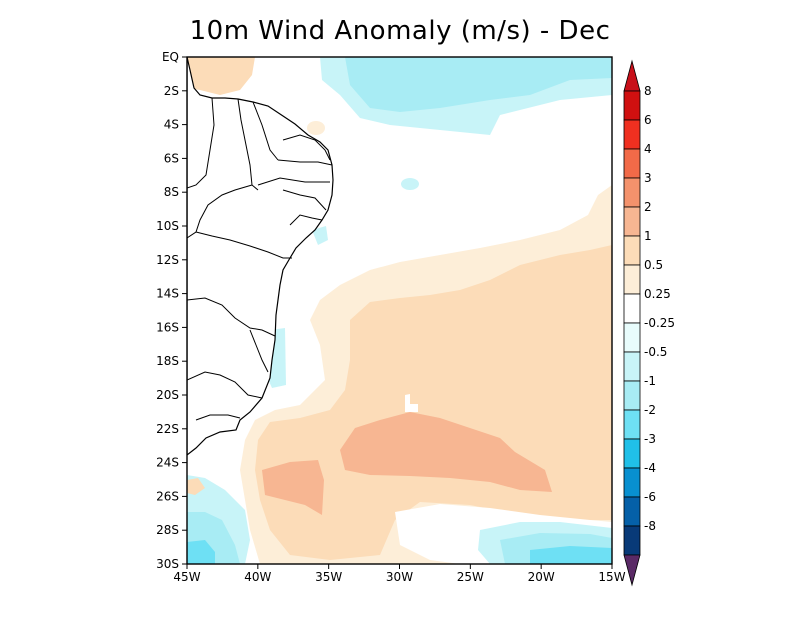 Image resolution: width=800 pixels, height=618 pixels. Describe the element at coordinates (541, 577) in the screenshot. I see `lon-tick-label: 20W` at that location.